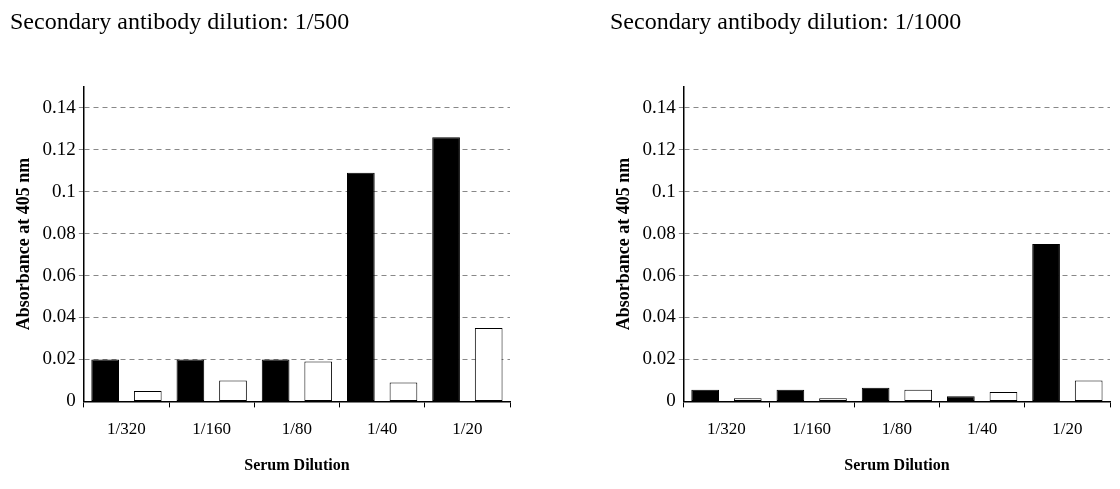 The image size is (1120, 489). I want to click on chart-title: Secondary antibody dilution: 1/1000, so click(786, 20).